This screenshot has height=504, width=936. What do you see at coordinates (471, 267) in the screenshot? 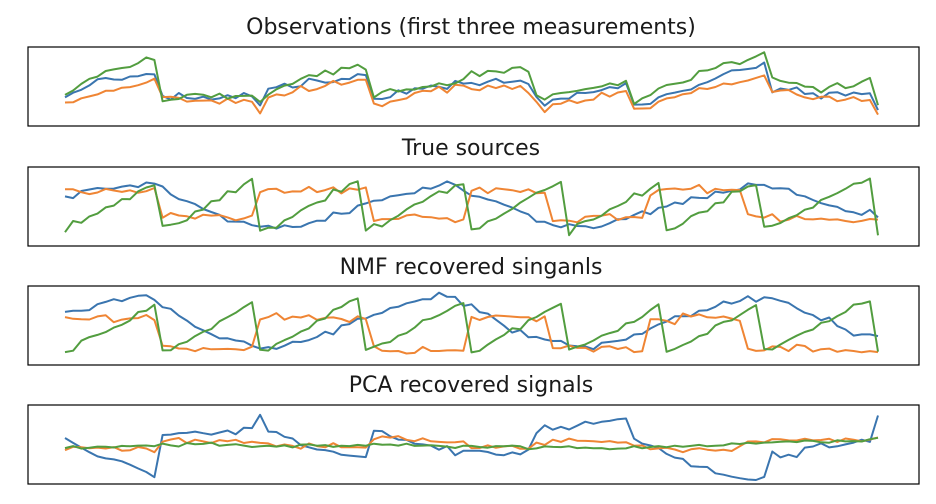
I see `subplot-title-2: NMF recovered singanls` at bounding box center [471, 267].